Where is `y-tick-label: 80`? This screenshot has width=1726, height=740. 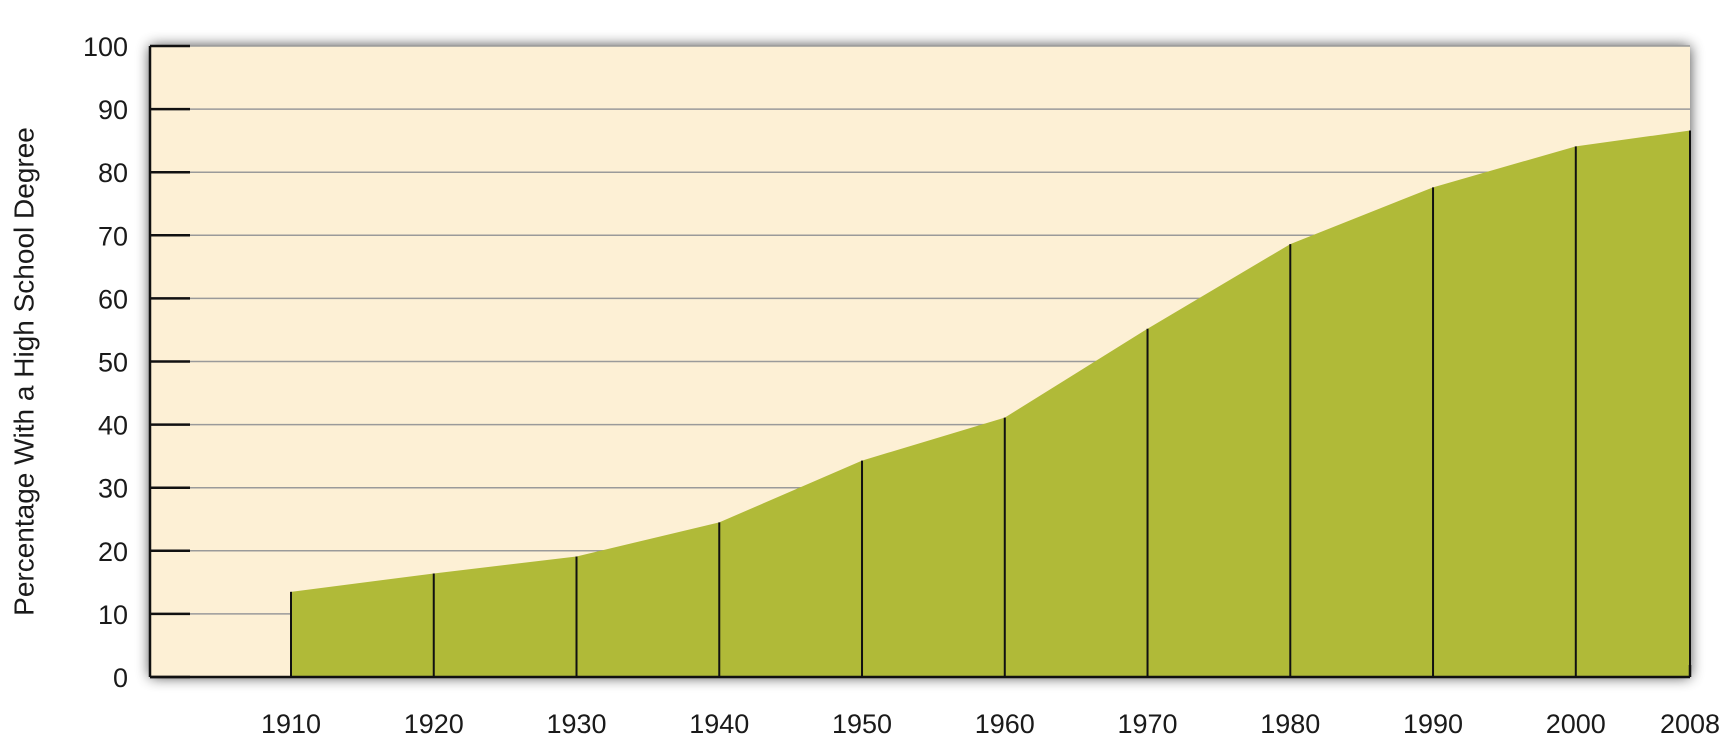 y-tick-label: 80 is located at coordinates (113, 173).